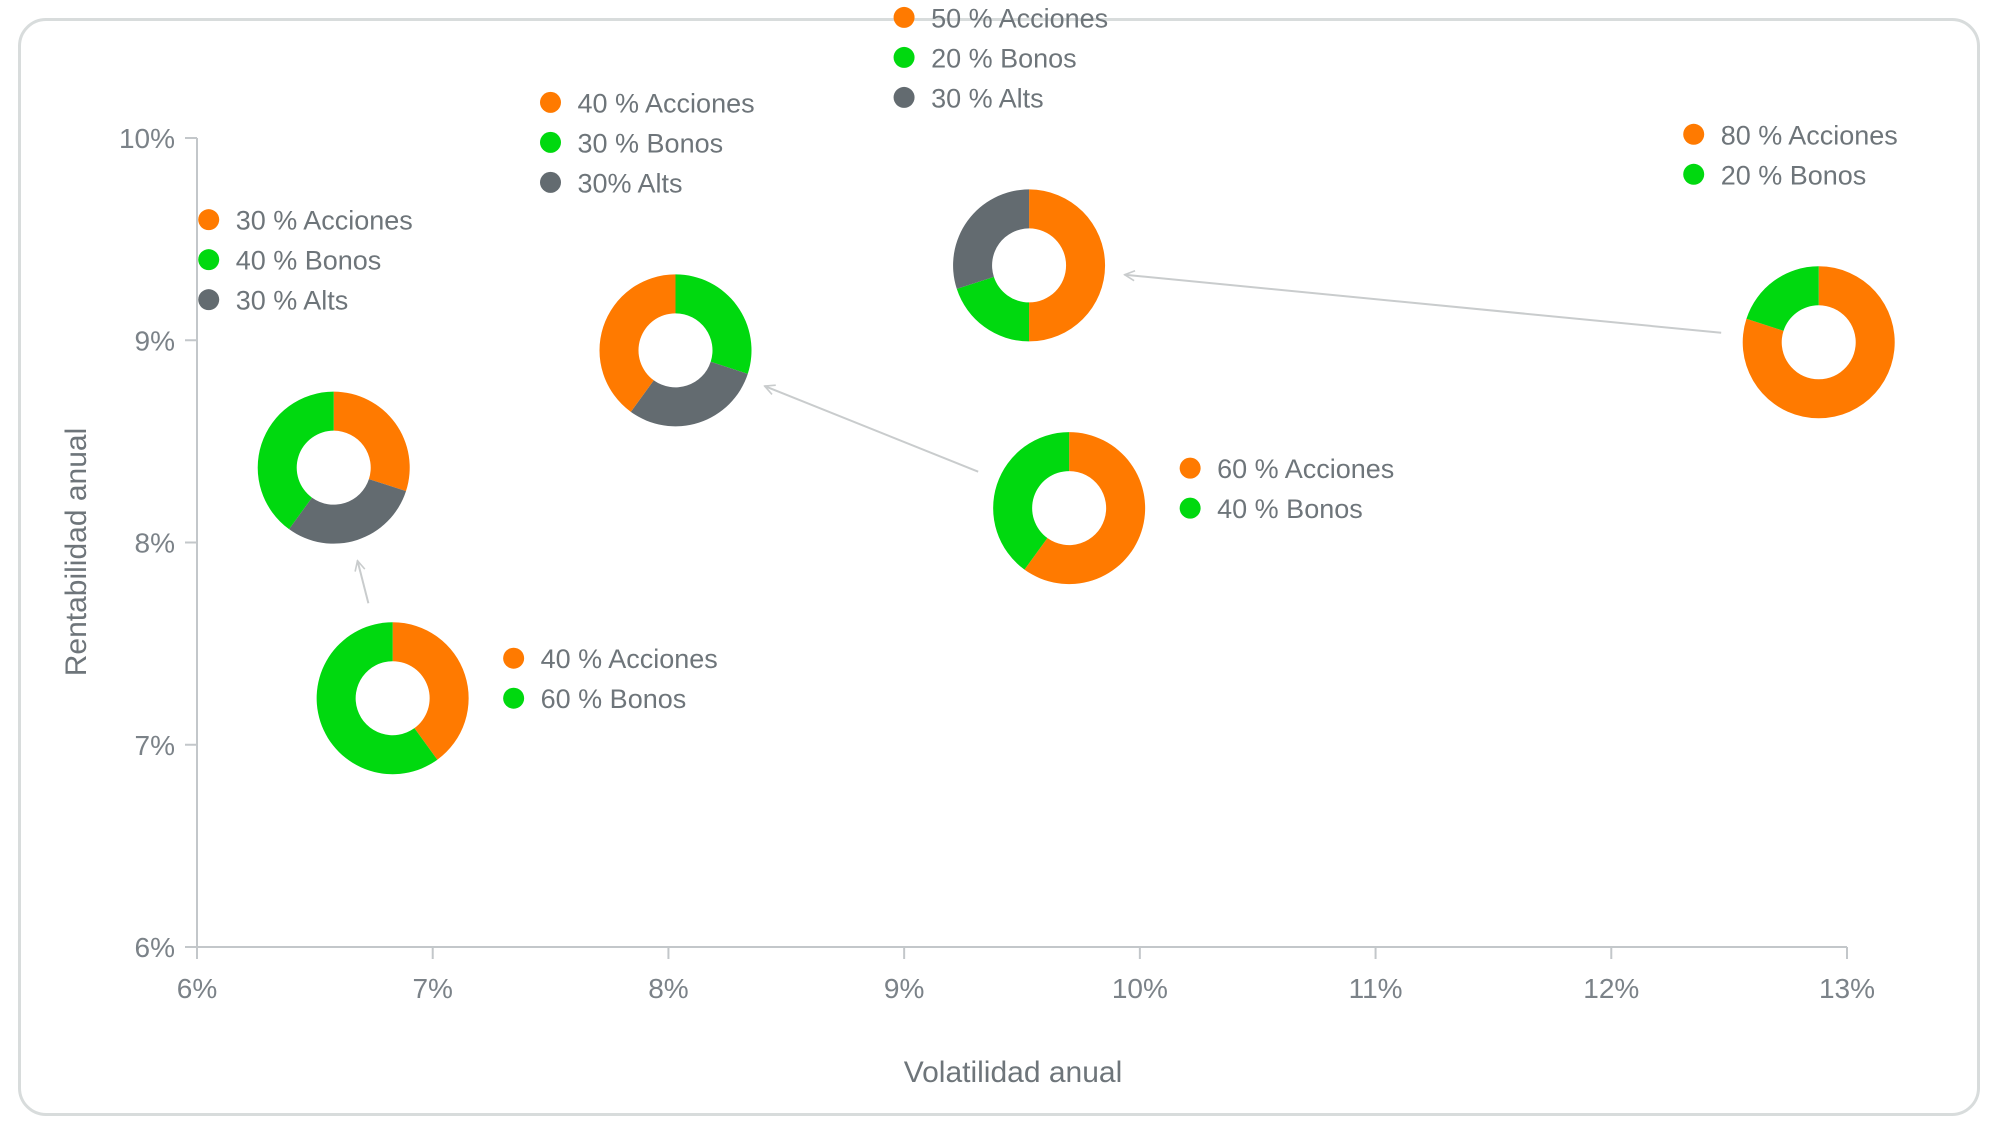 Image resolution: width=2000 pixels, height=1137 pixels. What do you see at coordinates (76, 552) in the screenshot?
I see `y-axis-title: Rentabilidad anual` at bounding box center [76, 552].